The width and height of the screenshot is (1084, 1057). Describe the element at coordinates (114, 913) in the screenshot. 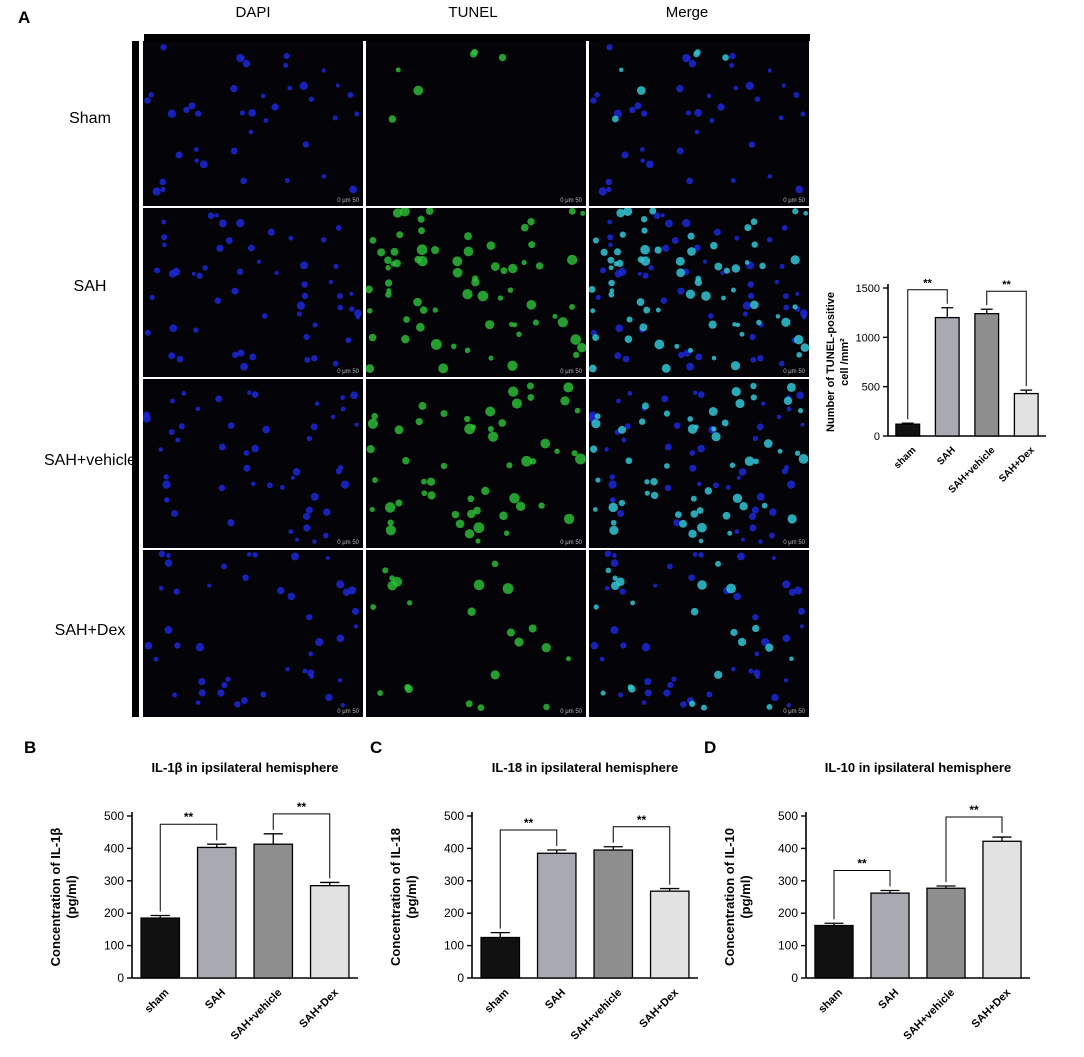

I see `y-tick-label: 200` at that location.